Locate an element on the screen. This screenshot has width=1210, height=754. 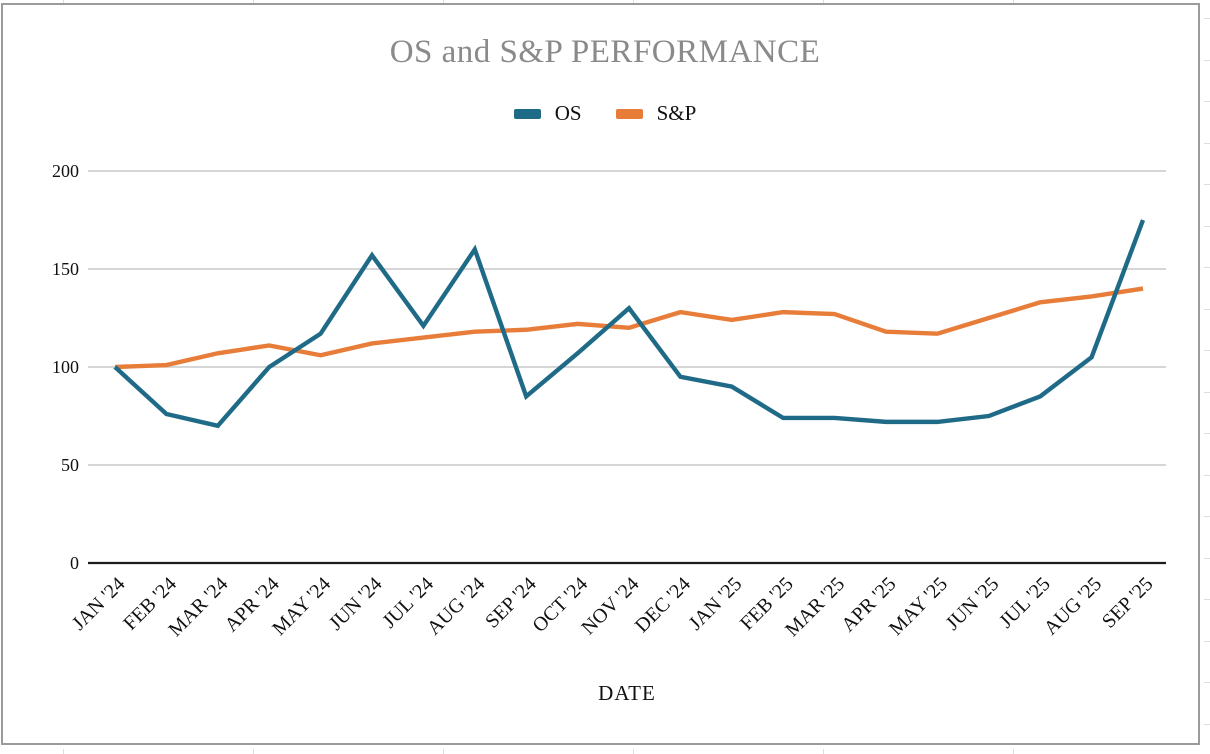
x-tick-label: NOV '24 is located at coordinates (610, 606).